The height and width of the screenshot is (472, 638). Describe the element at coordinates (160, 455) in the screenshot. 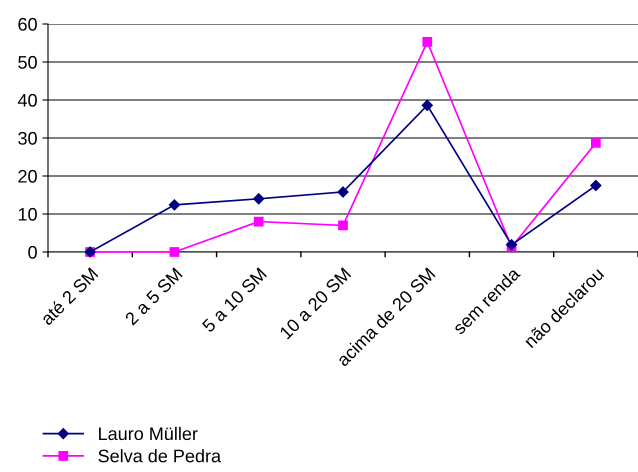

I see `legend-label: Selva de Pedra` at that location.